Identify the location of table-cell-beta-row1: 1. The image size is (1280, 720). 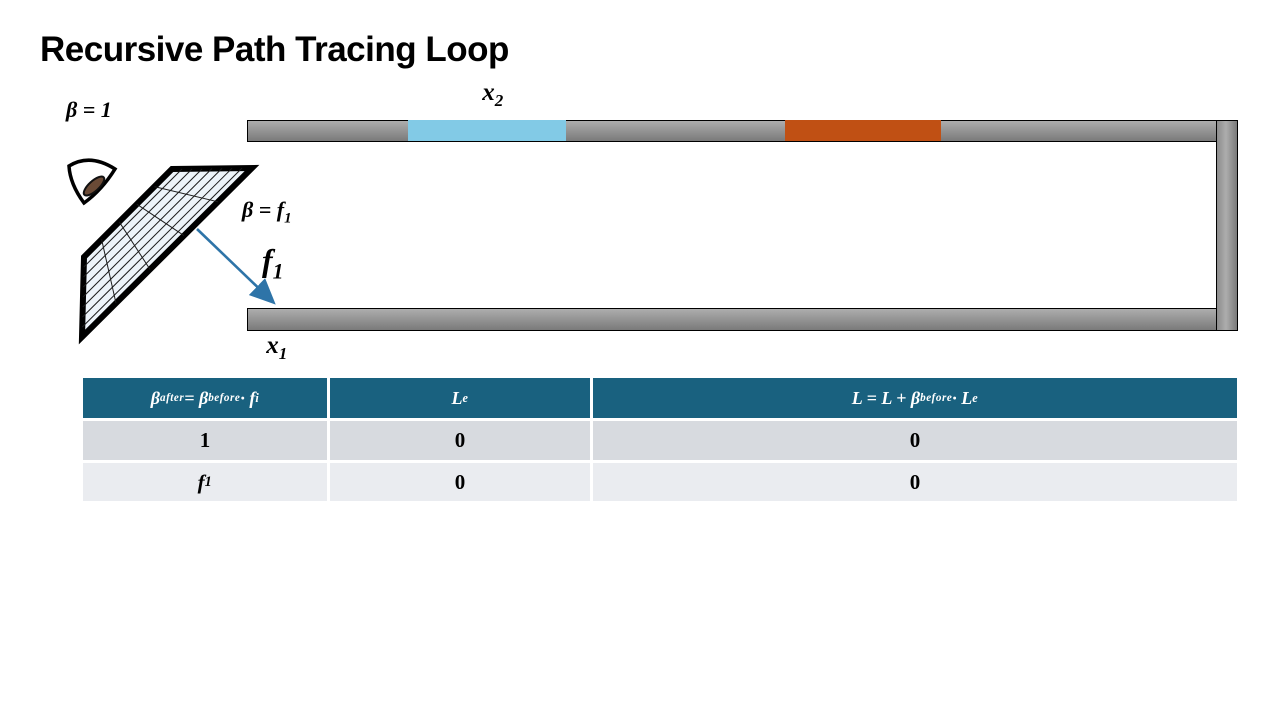
(205, 440).